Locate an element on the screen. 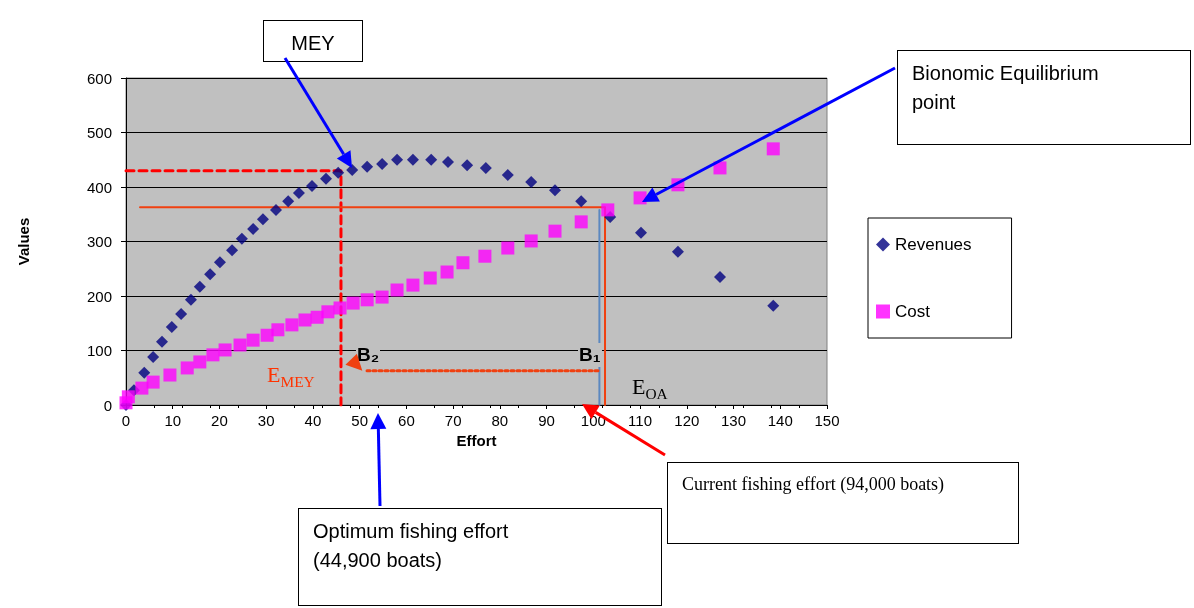  x-axis-title: Effort is located at coordinates (476, 440).